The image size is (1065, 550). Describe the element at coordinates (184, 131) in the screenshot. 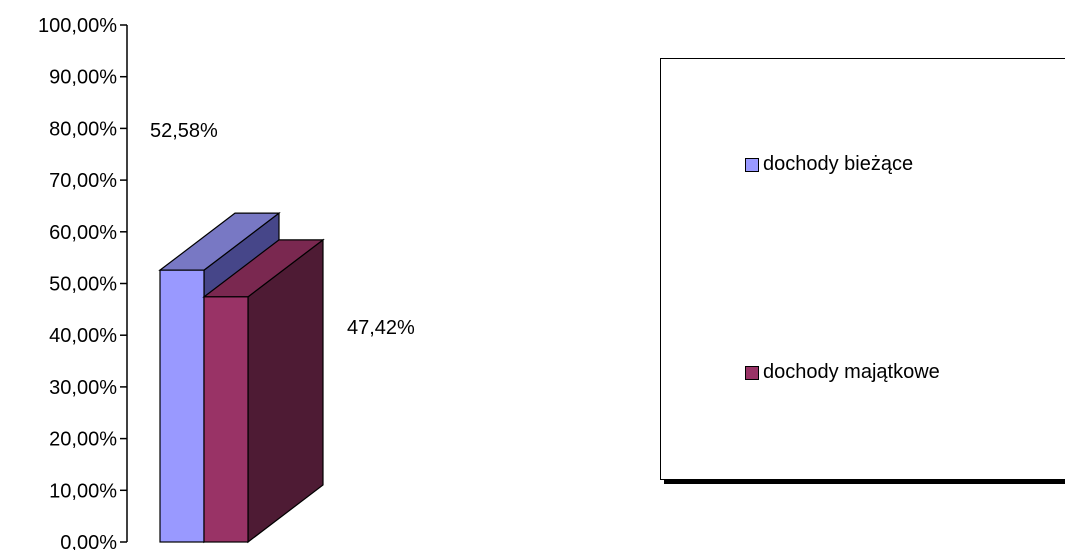

I see `data-label-1: 52,58%` at that location.